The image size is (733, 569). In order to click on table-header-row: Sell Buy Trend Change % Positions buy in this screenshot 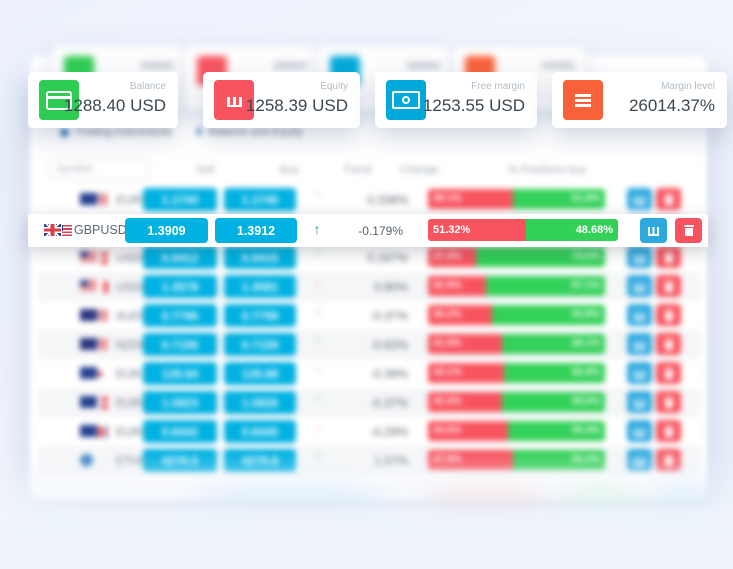, I will do `click(368, 171)`.